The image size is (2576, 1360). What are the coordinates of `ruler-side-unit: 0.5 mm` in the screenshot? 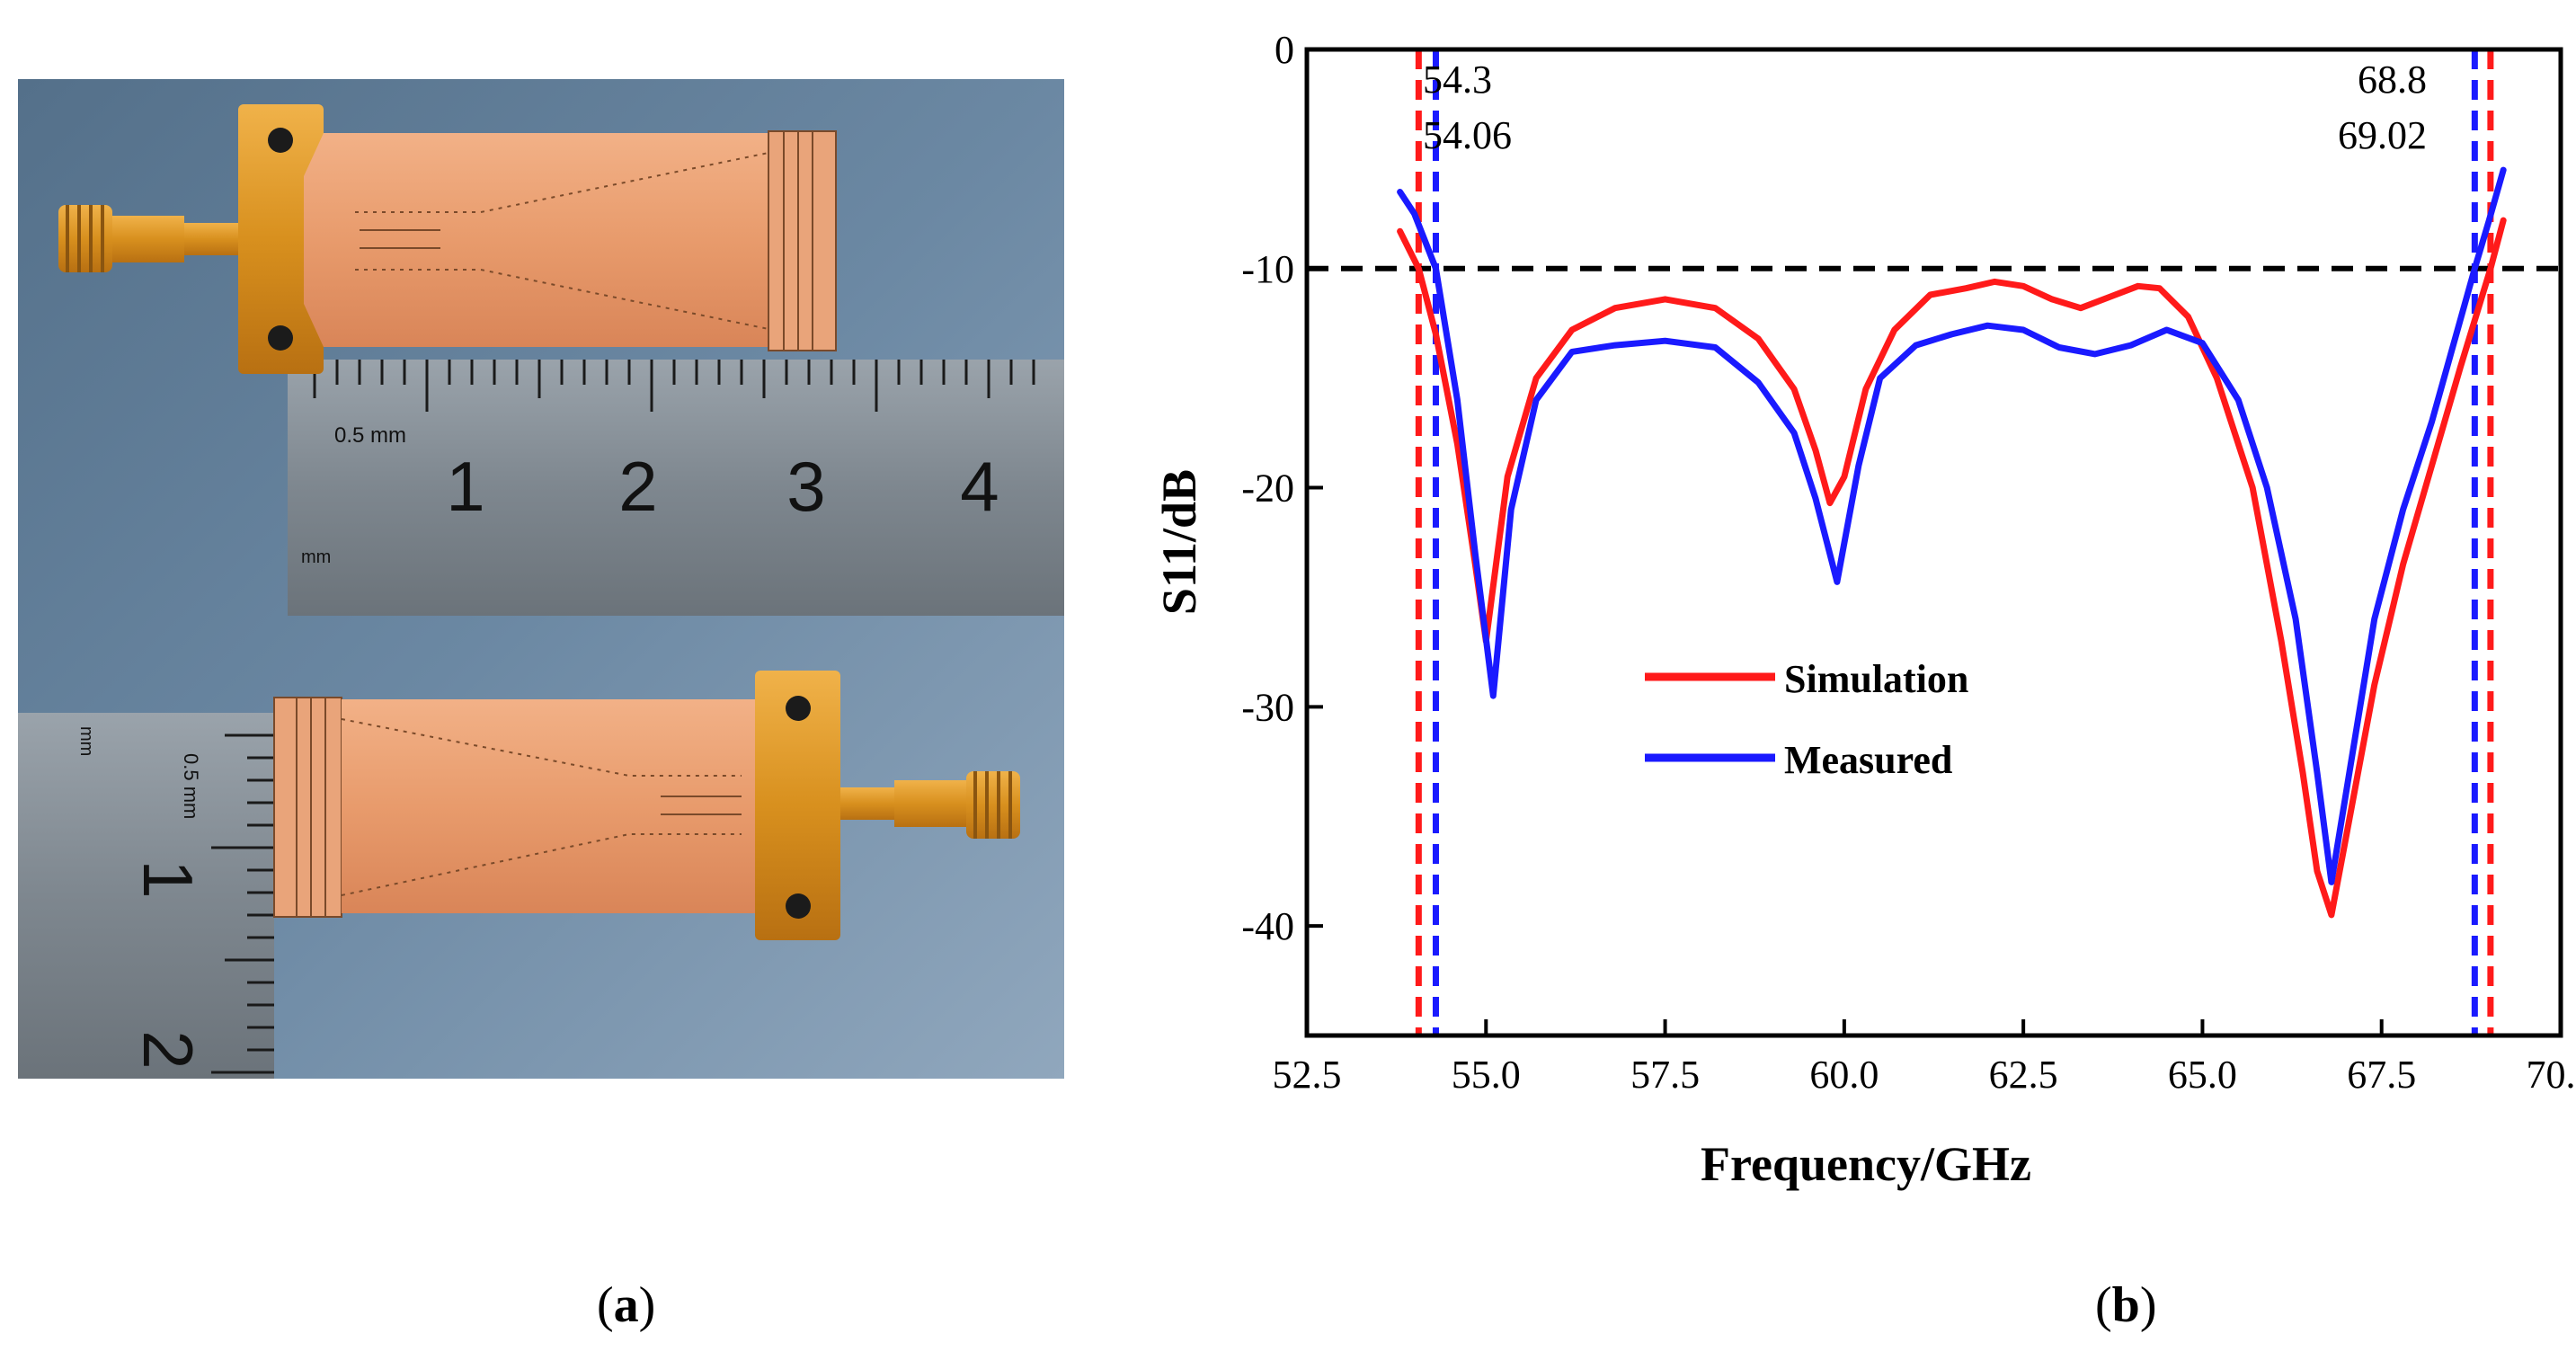 It's located at (191, 786).